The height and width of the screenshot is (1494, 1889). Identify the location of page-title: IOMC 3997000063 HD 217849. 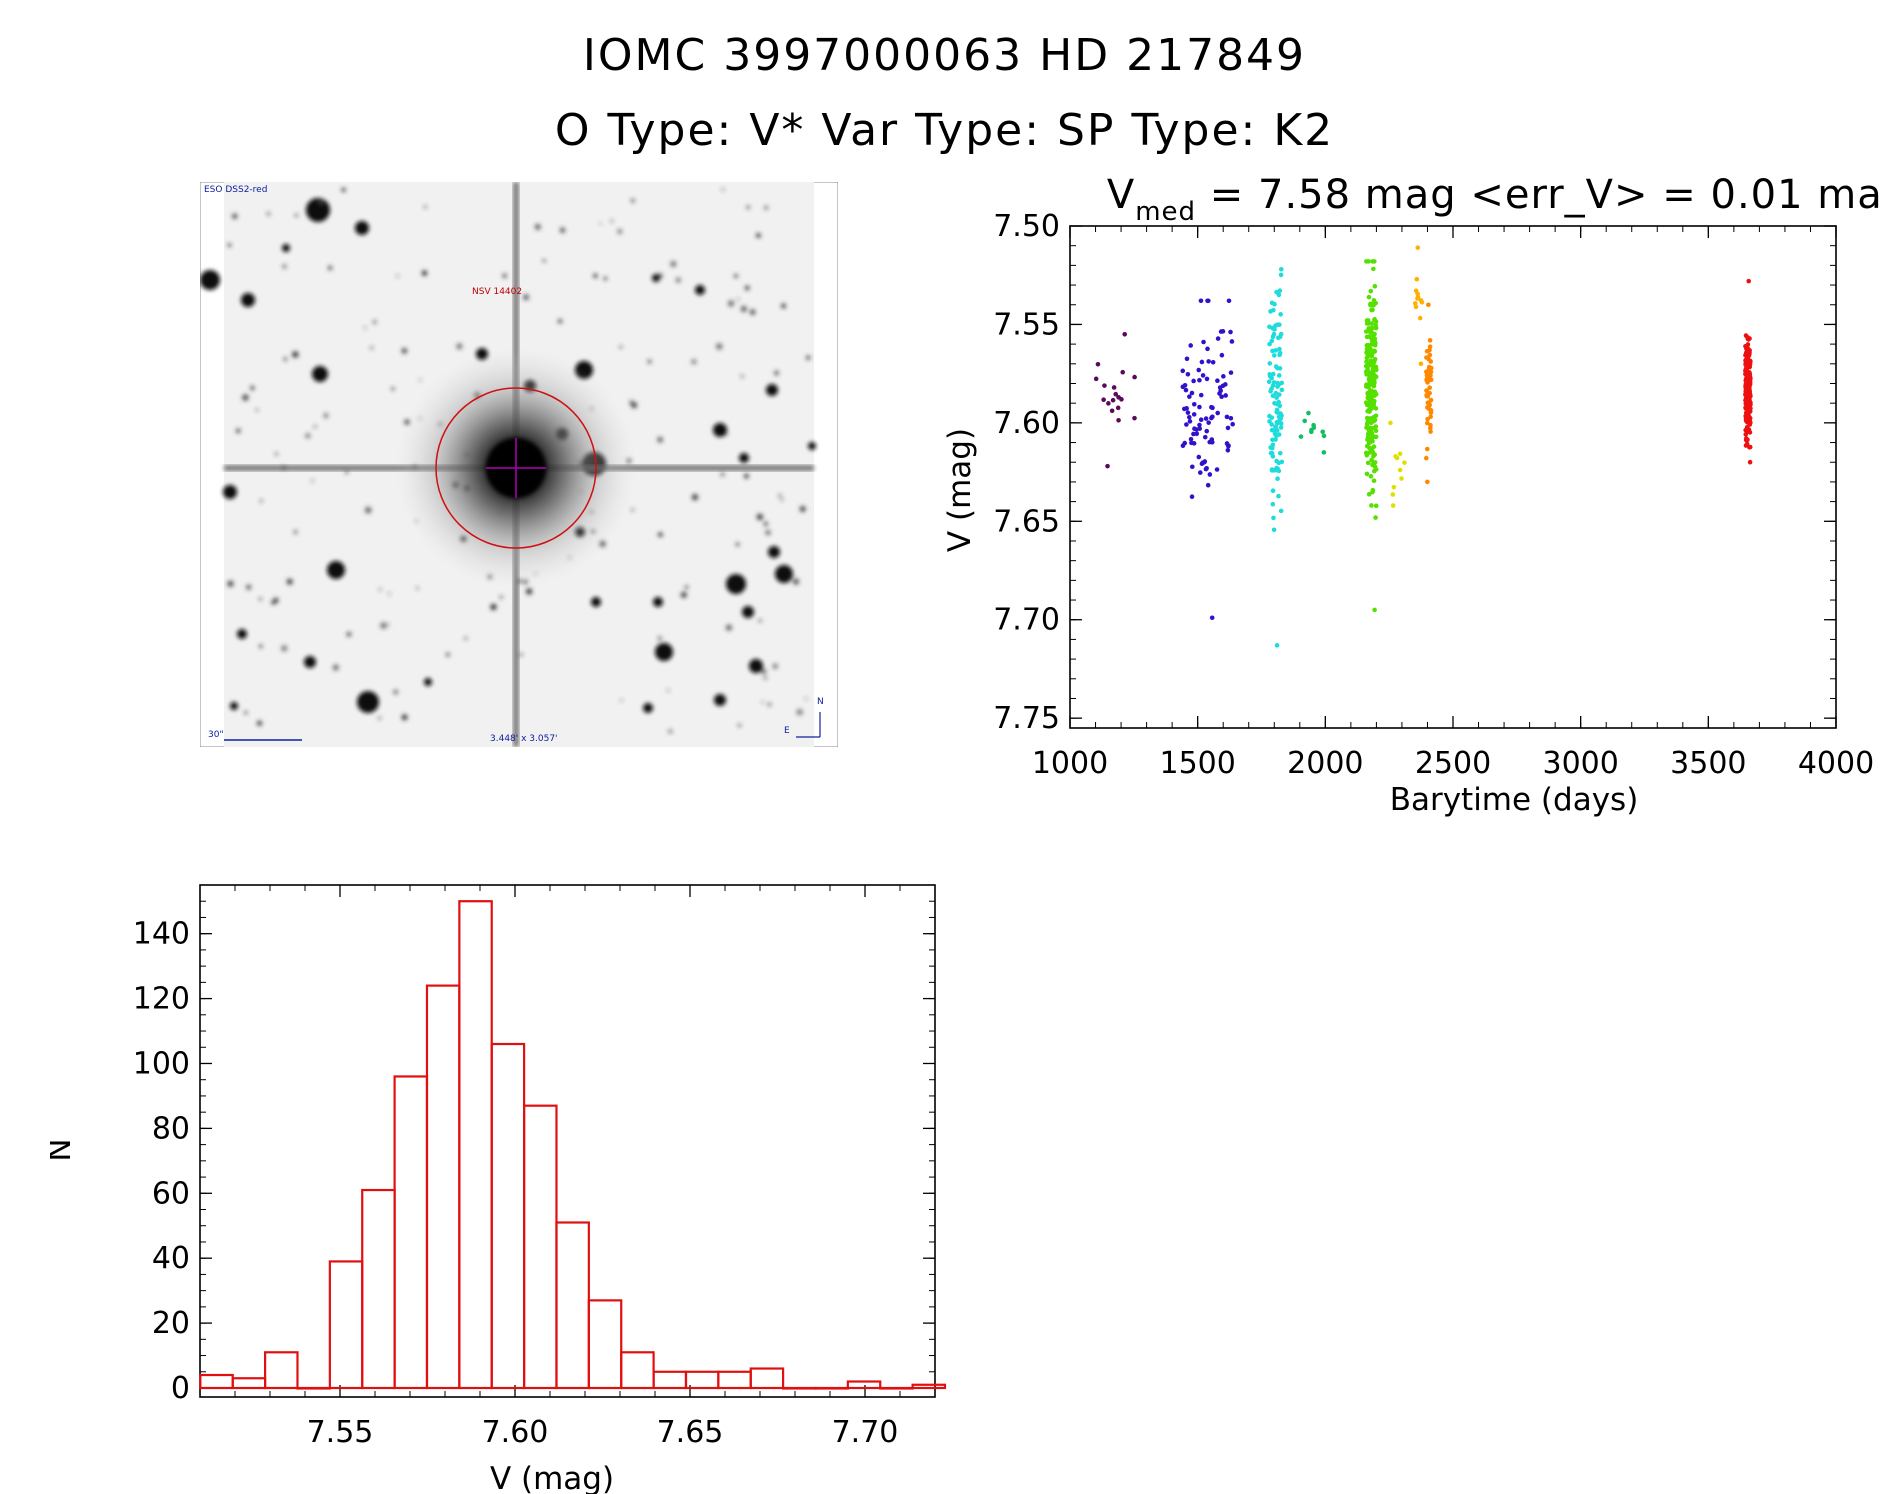
(944, 55).